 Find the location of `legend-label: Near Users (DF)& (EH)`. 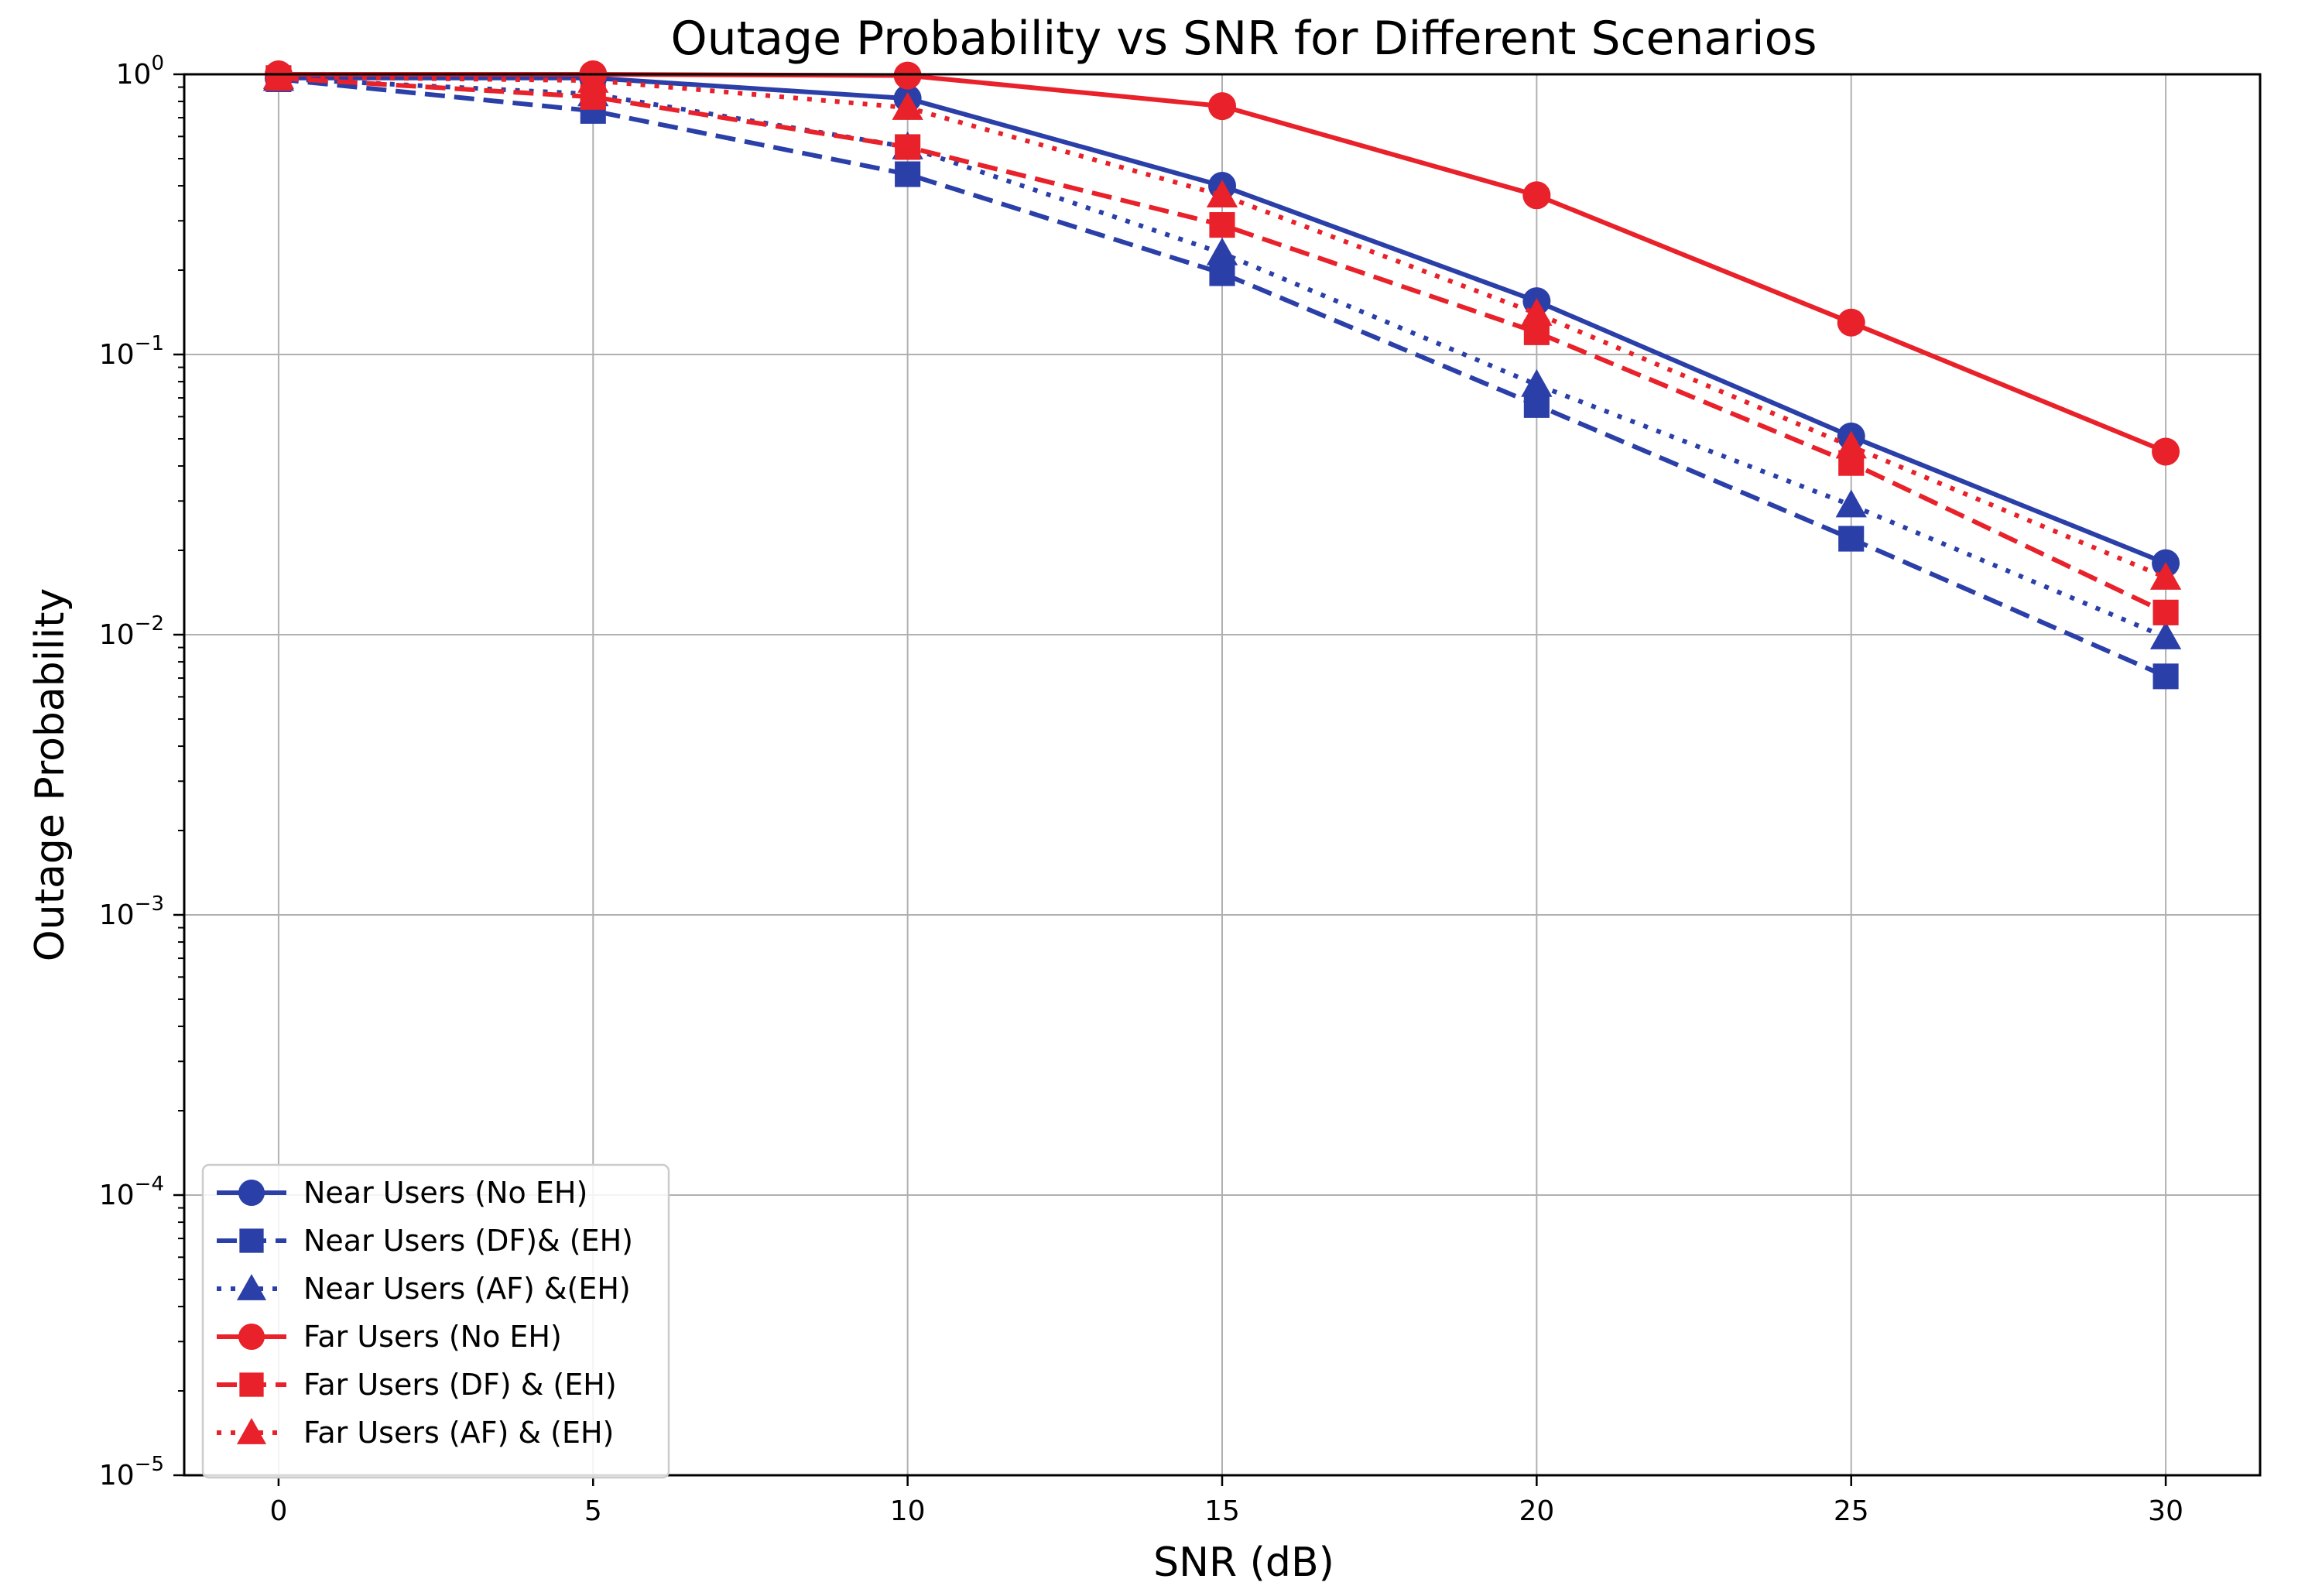

legend-label: Near Users (DF)& (EH) is located at coordinates (468, 1241).